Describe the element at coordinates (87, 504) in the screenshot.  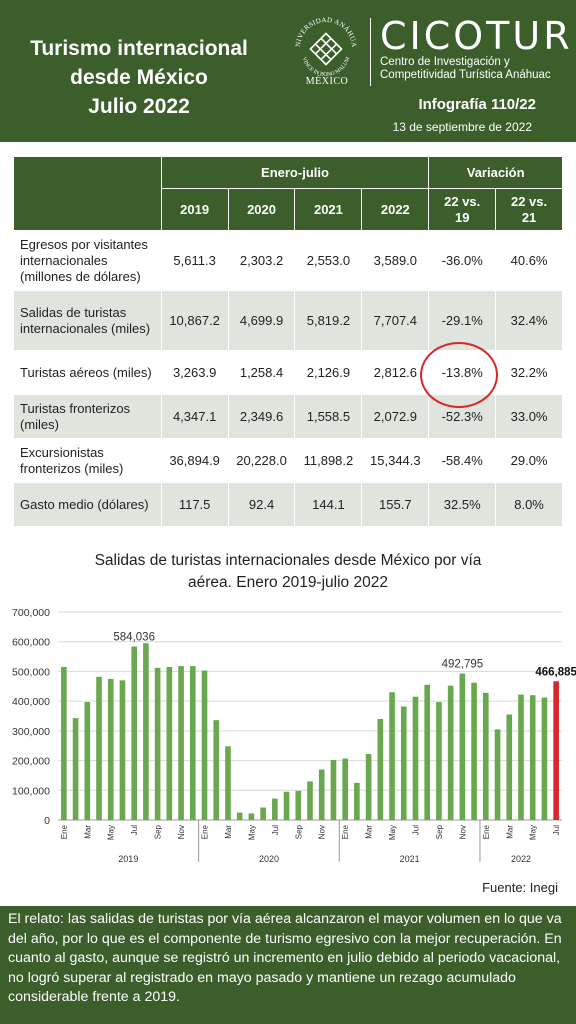
I see `row-label: Gasto medio (dólares)` at that location.